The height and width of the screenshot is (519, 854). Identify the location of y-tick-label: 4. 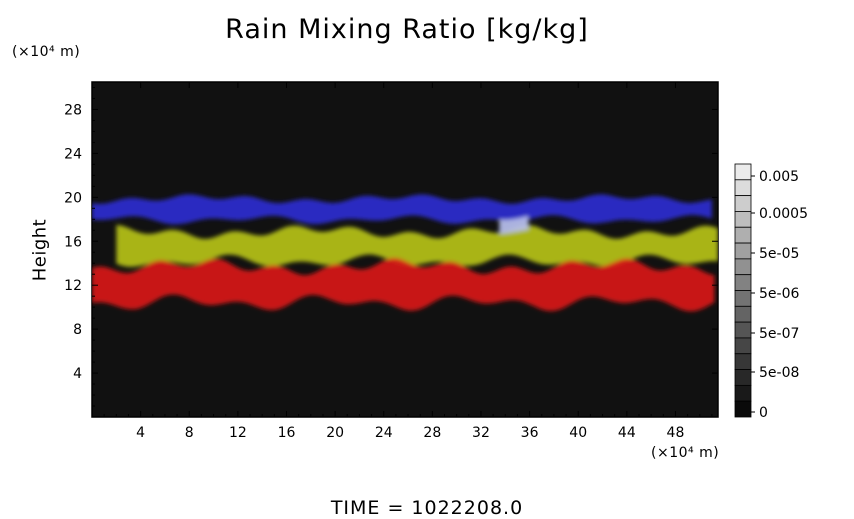
(77, 374).